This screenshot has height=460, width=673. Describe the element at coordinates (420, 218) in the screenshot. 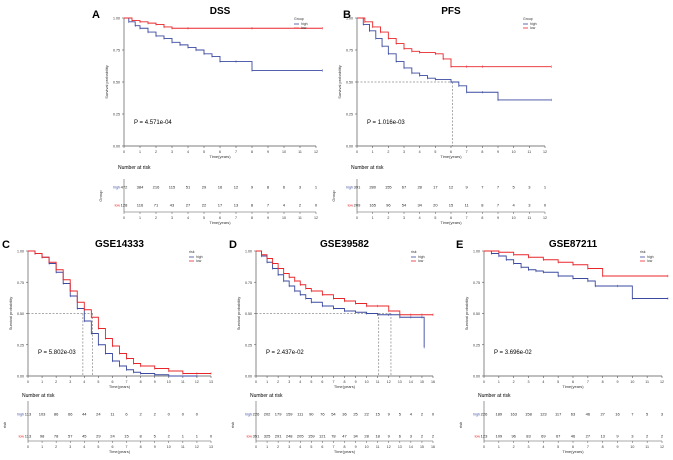

I see `risk-x-tick-label: 4` at that location.